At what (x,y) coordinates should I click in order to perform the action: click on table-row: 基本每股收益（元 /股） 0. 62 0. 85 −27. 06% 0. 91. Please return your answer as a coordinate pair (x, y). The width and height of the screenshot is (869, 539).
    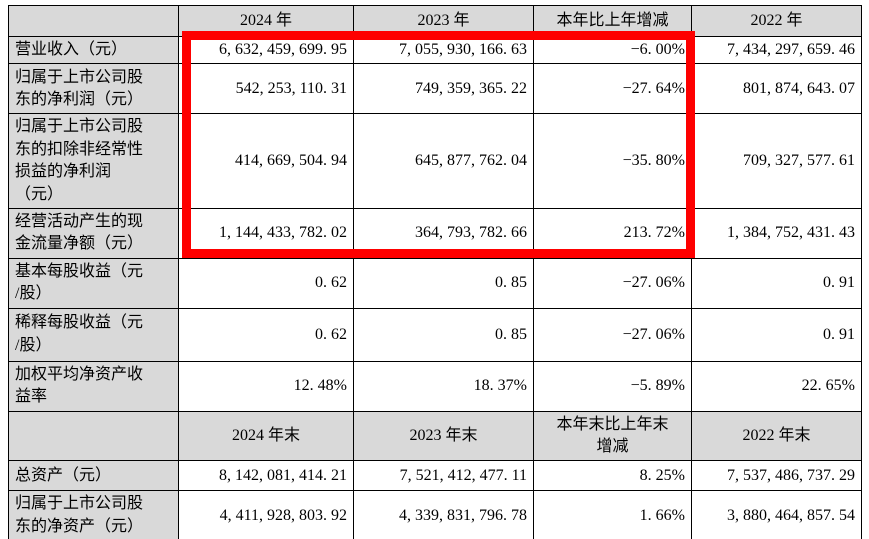
    Looking at the image, I should click on (435, 283).